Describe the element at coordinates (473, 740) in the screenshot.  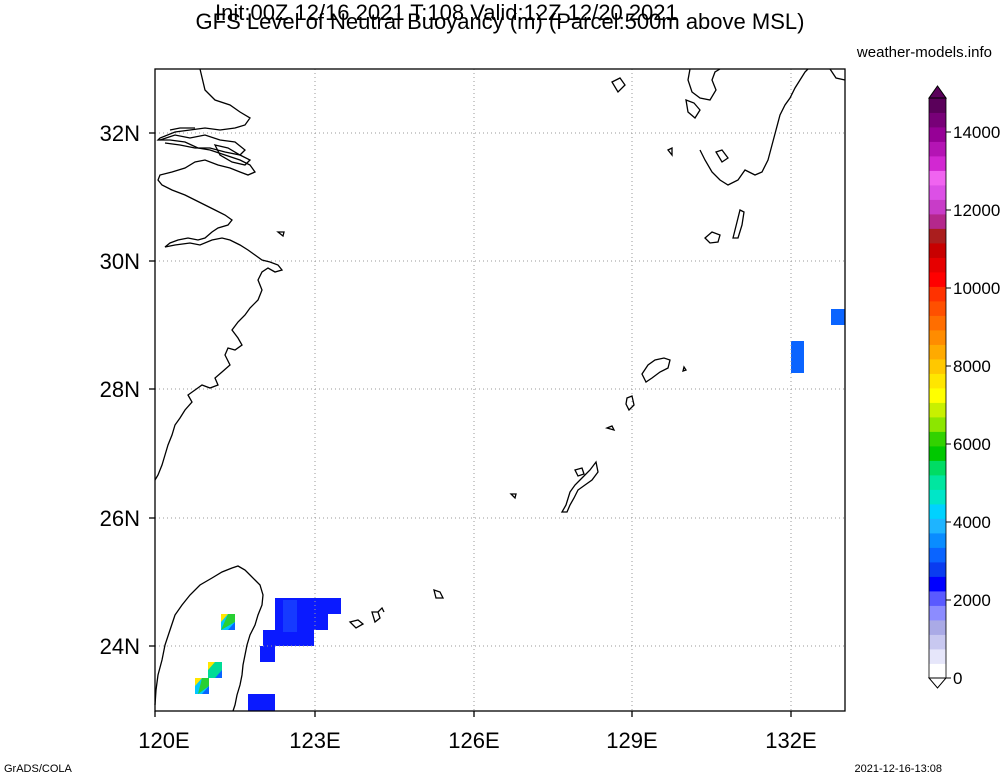
I see `lon-tick-label: 126E` at that location.